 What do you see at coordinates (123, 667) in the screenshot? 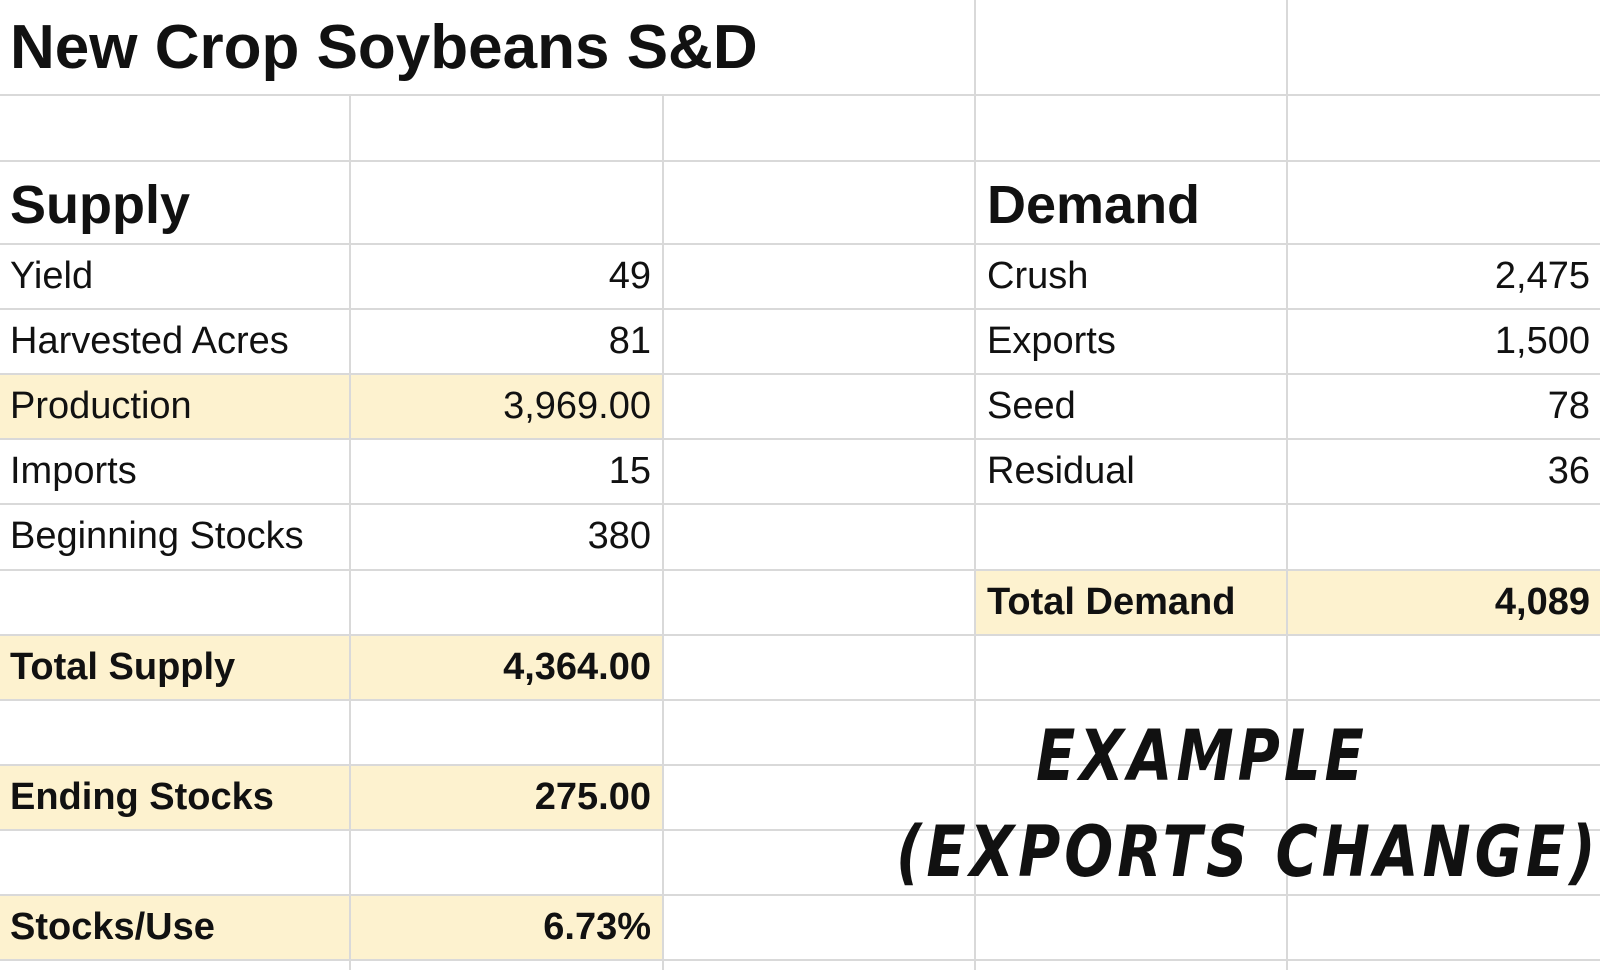
I see `total-supply-label: Total Supply` at bounding box center [123, 667].